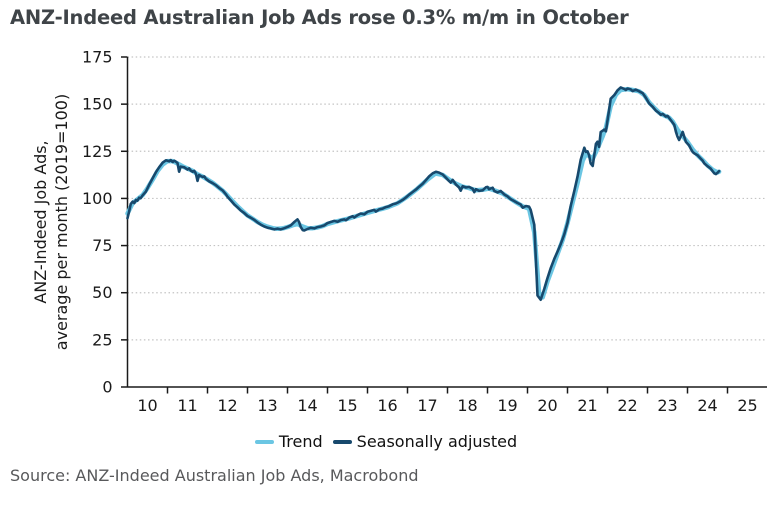 The height and width of the screenshot is (511, 772). What do you see at coordinates (40, 221) in the screenshot?
I see `y-axis-title-line: ANZ-Indeed Job Ads,` at bounding box center [40, 221].